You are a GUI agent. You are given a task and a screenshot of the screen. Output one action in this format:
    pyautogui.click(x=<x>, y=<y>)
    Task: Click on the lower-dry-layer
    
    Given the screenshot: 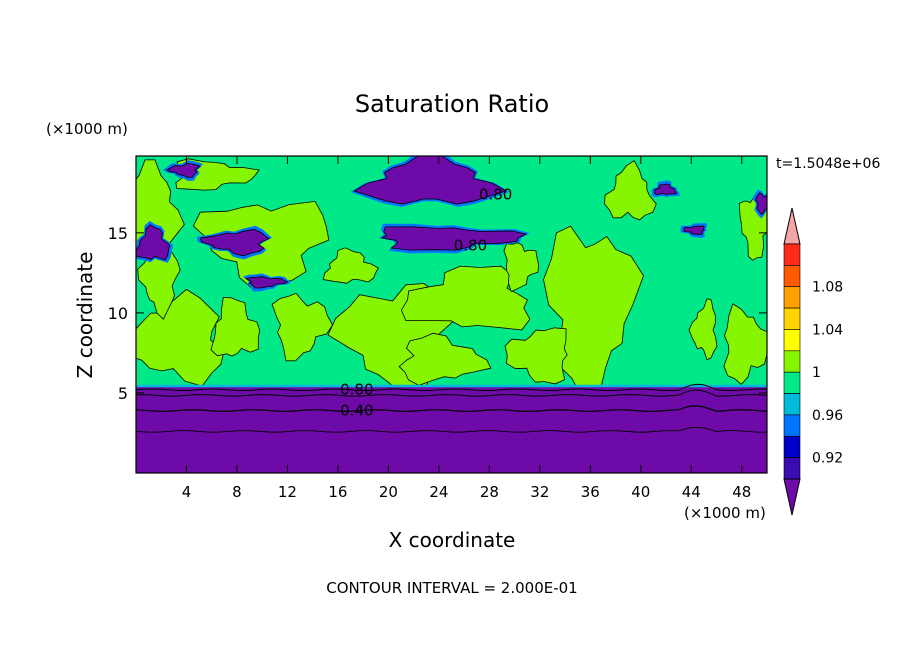 What is the action you would take?
    pyautogui.click(x=451, y=428)
    